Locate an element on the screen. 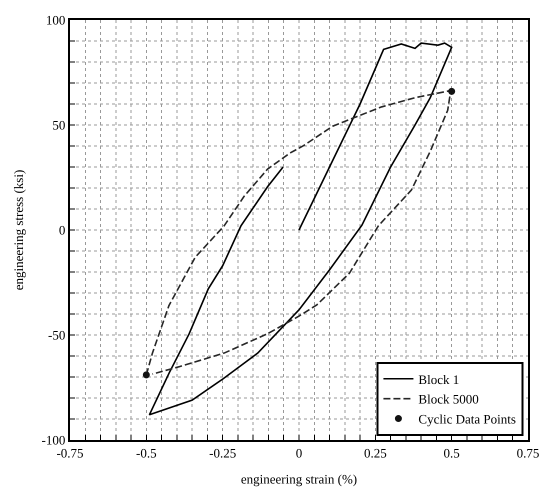  legend-label: Block 5000 is located at coordinates (448, 399).